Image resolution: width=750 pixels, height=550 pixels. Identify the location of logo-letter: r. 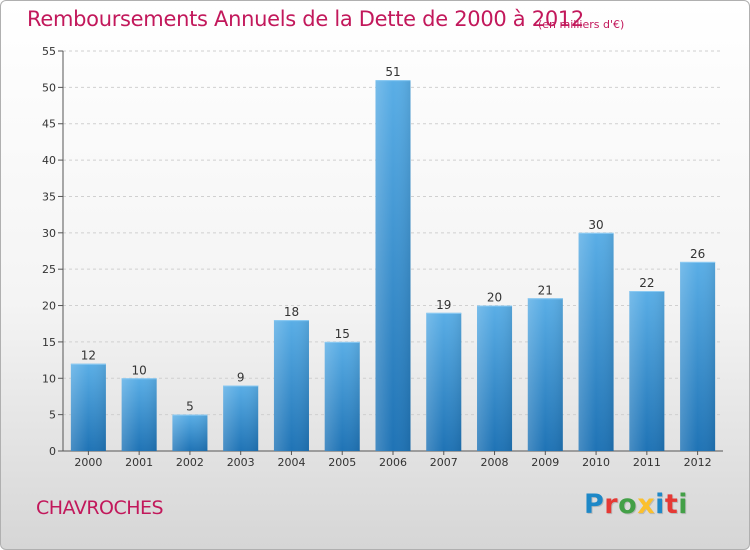
(611, 504).